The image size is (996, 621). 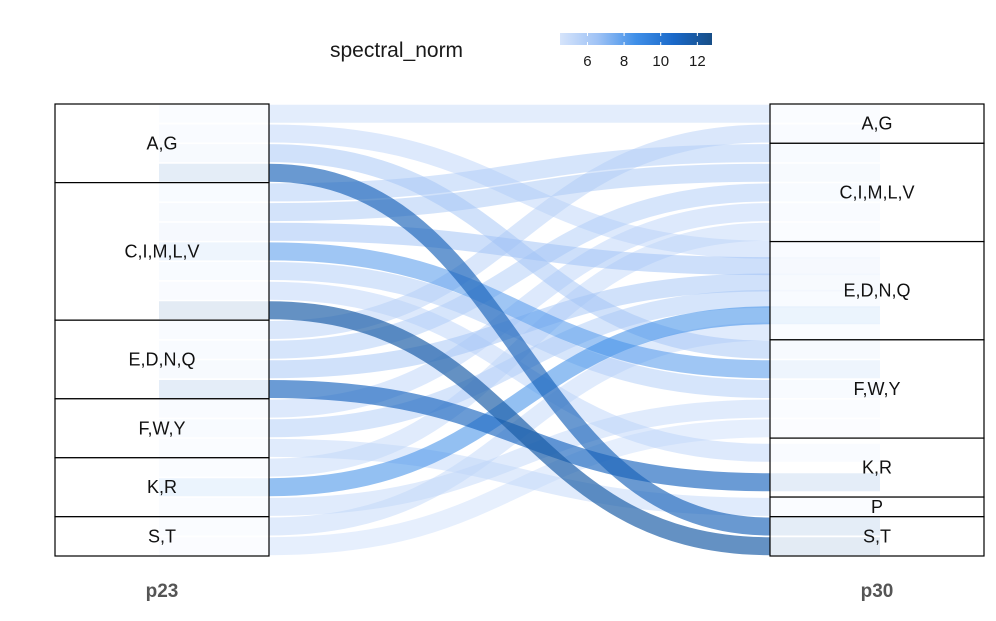 I want to click on legend-title: spectral_norm, so click(x=396, y=50).